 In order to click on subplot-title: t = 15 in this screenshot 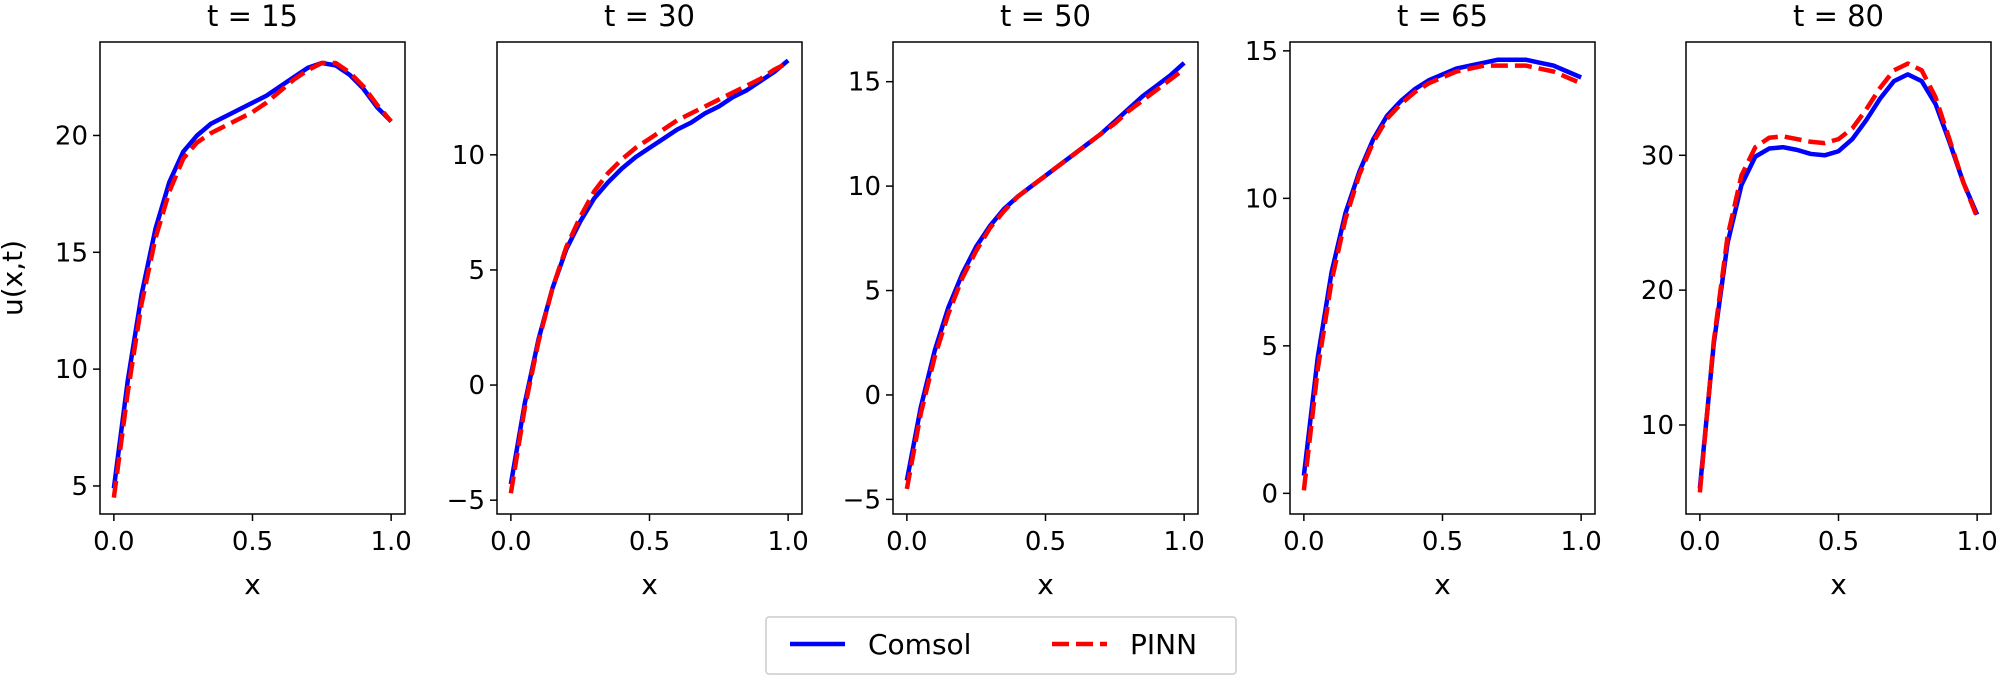, I will do `click(252, 16)`.